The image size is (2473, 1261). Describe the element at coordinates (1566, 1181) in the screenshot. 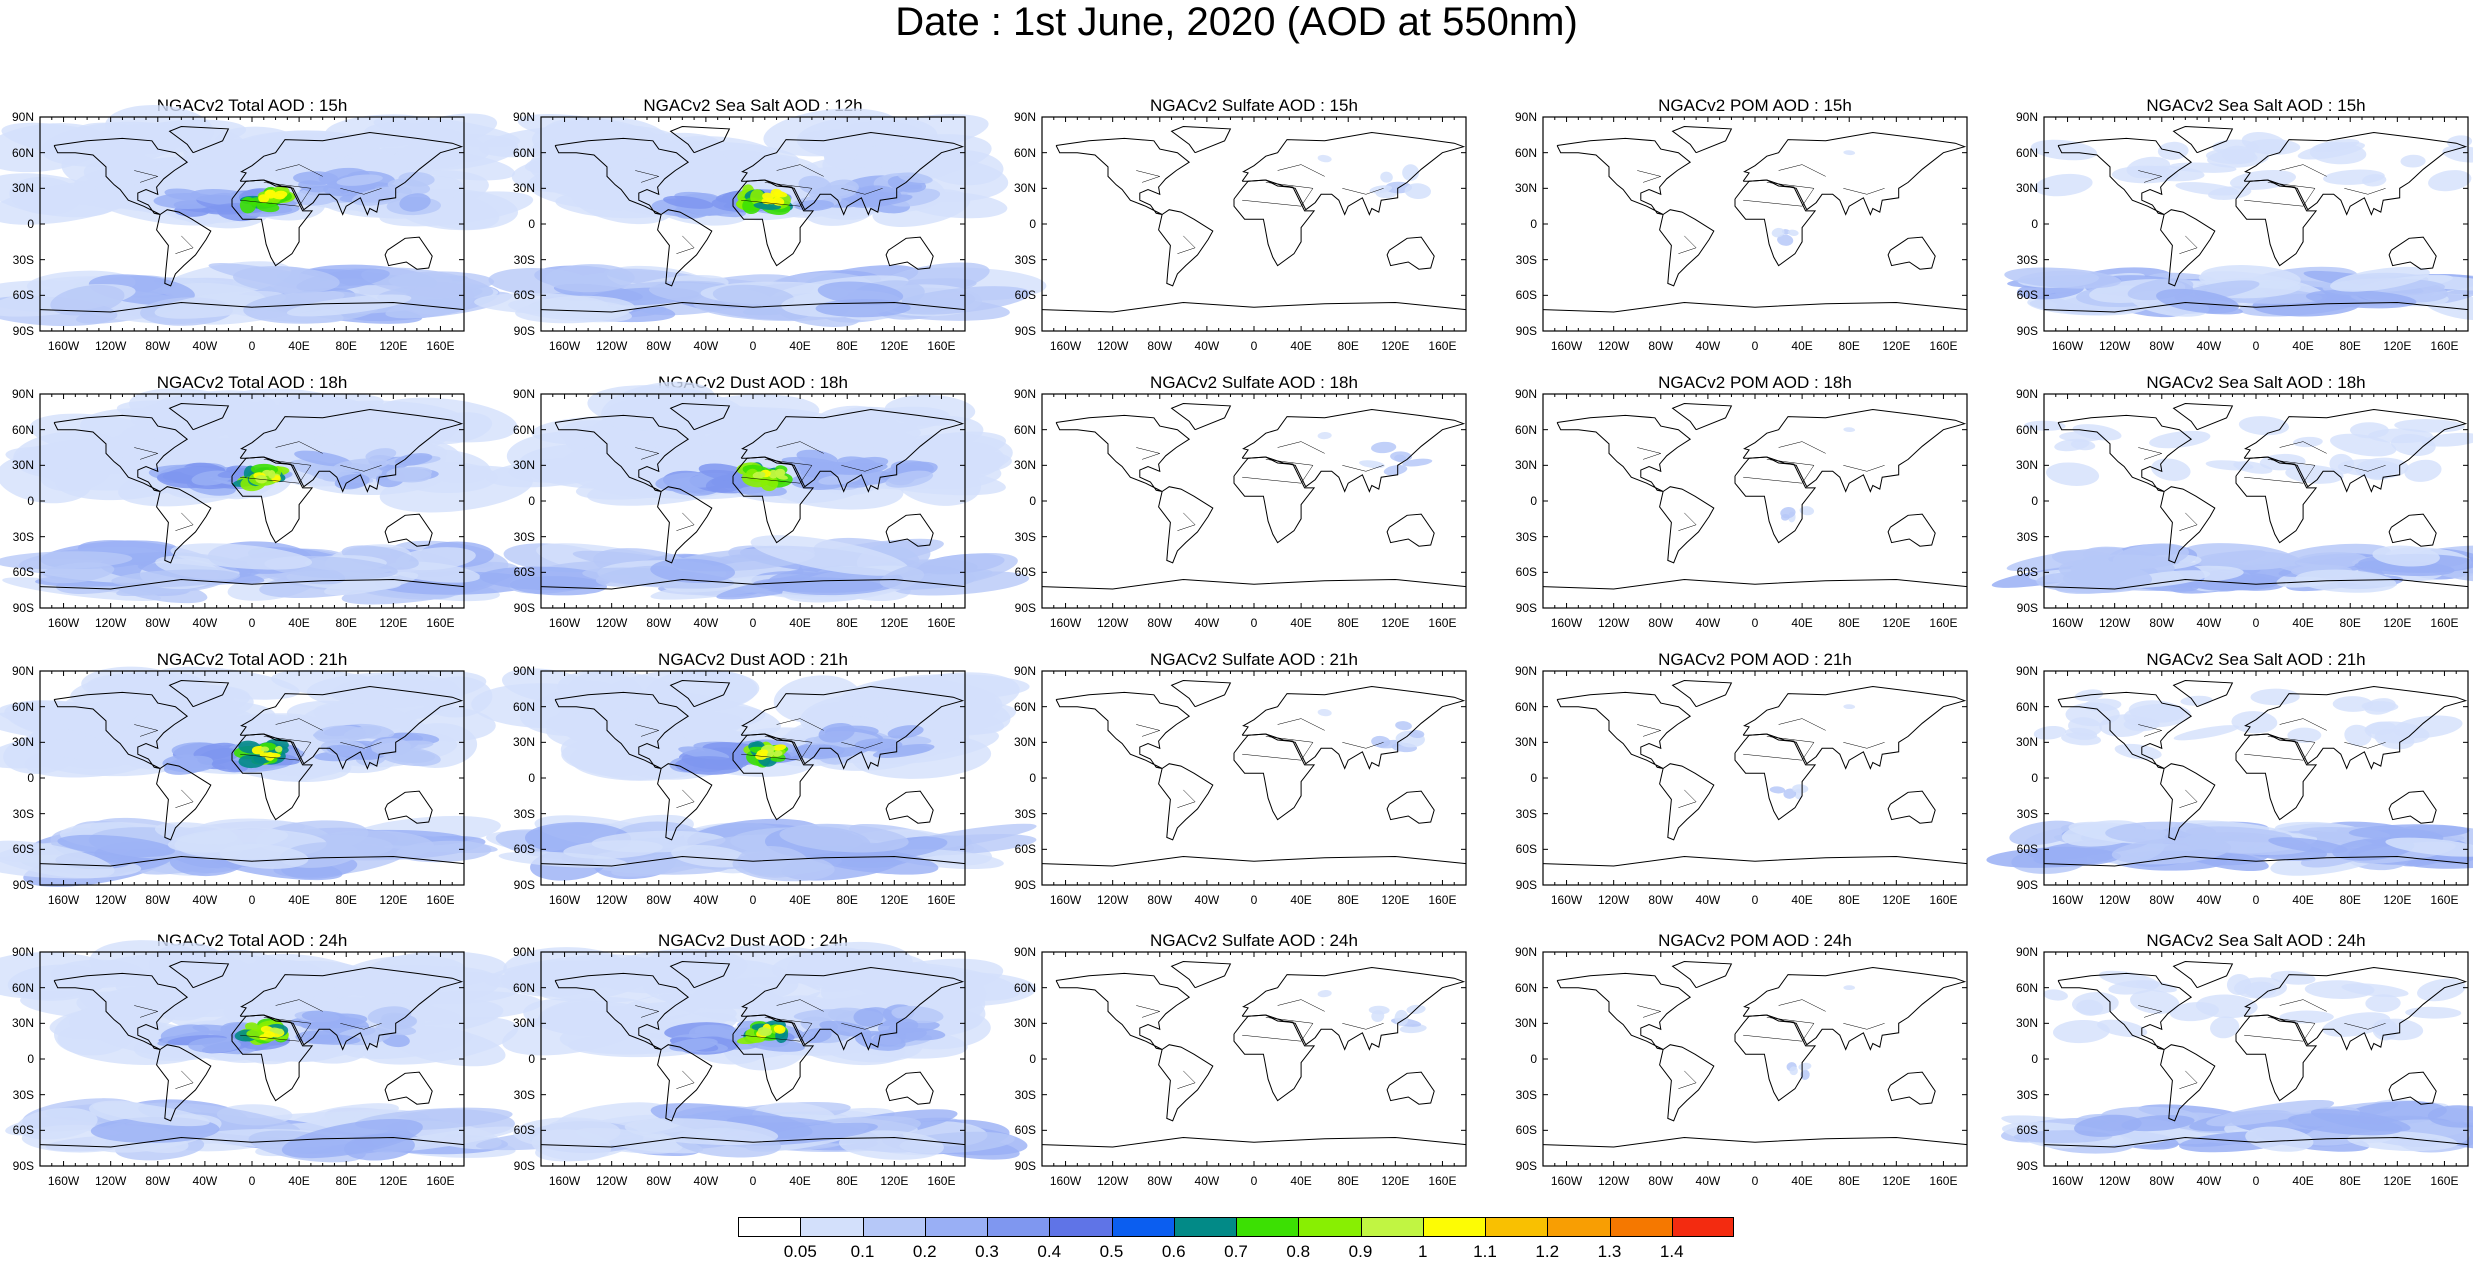

I see `lon-tick-label: 160W` at that location.